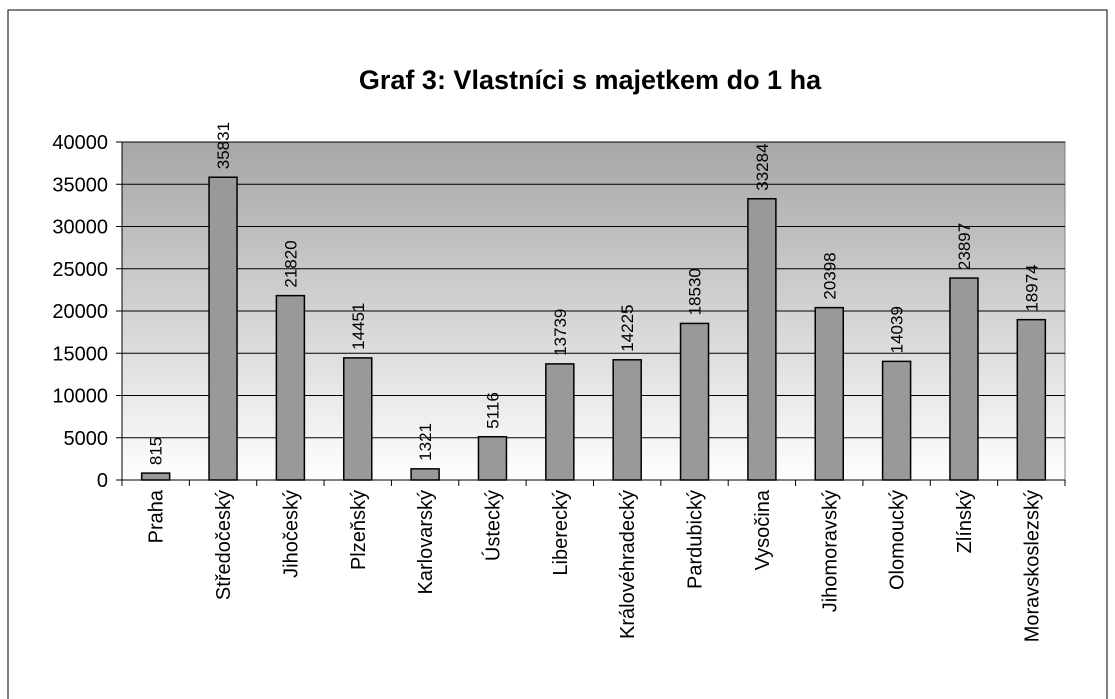 The image size is (1115, 699). I want to click on y-tick-label: 5000, so click(86, 439).